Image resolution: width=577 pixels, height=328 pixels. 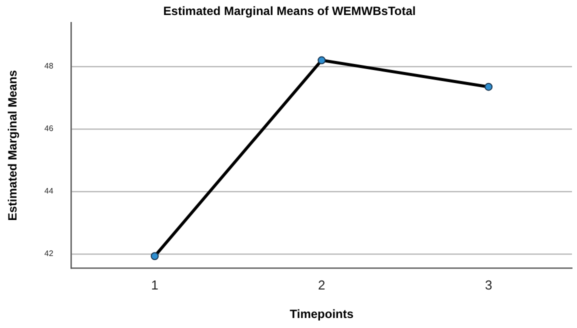 What do you see at coordinates (322, 314) in the screenshot?
I see `x-axis-title: Timepoints` at bounding box center [322, 314].